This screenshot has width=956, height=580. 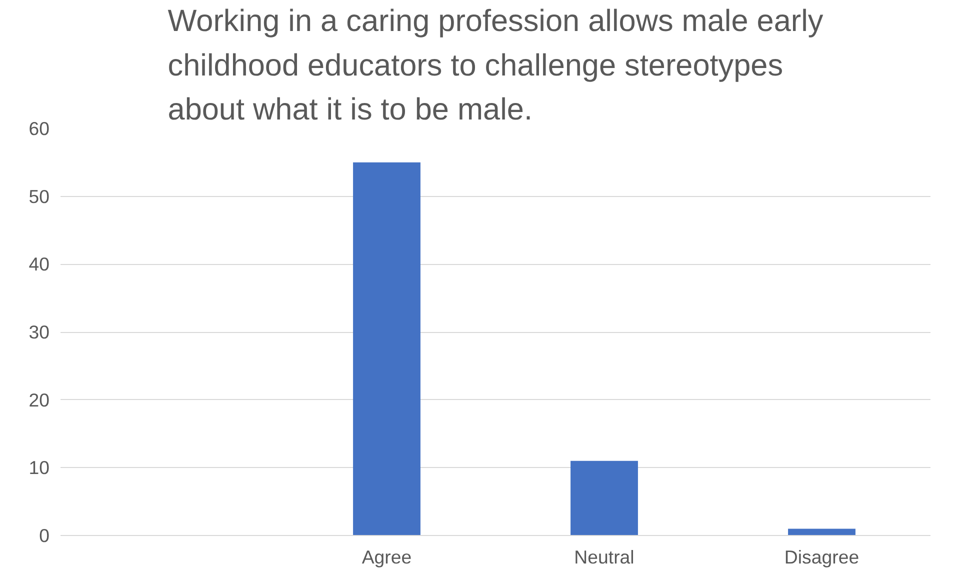 I want to click on x-tick-label: Disagree, so click(x=822, y=557).